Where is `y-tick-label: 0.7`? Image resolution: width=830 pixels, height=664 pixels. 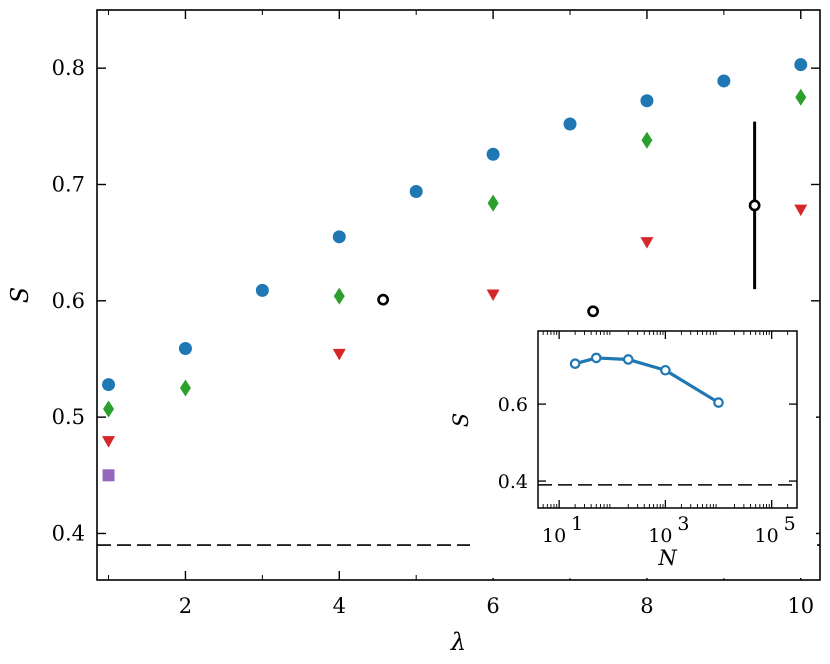 y-tick-label: 0.7 is located at coordinates (68, 184).